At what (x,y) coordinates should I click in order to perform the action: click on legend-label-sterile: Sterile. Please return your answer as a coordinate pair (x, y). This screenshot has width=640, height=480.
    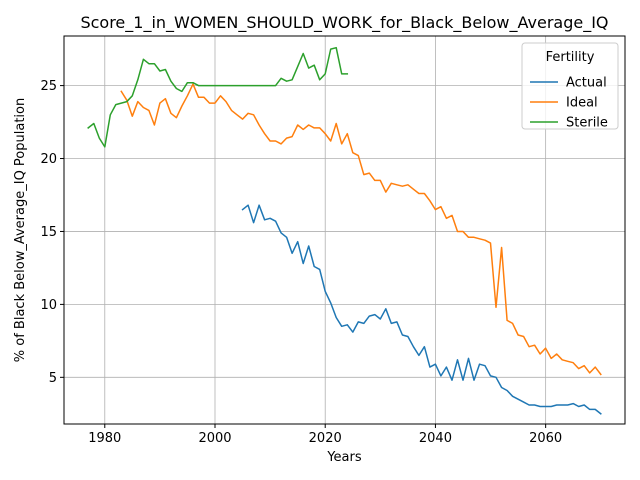
    Looking at the image, I should click on (587, 123).